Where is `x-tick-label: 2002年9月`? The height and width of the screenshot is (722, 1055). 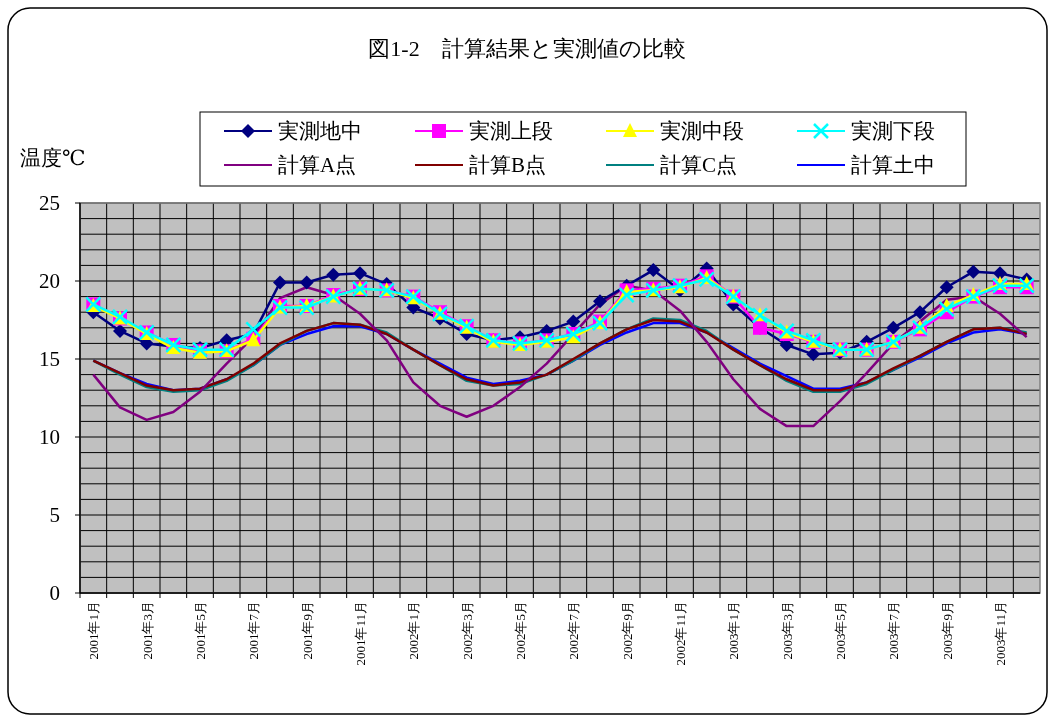
x-tick-label: 2002年9月 is located at coordinates (627, 630).